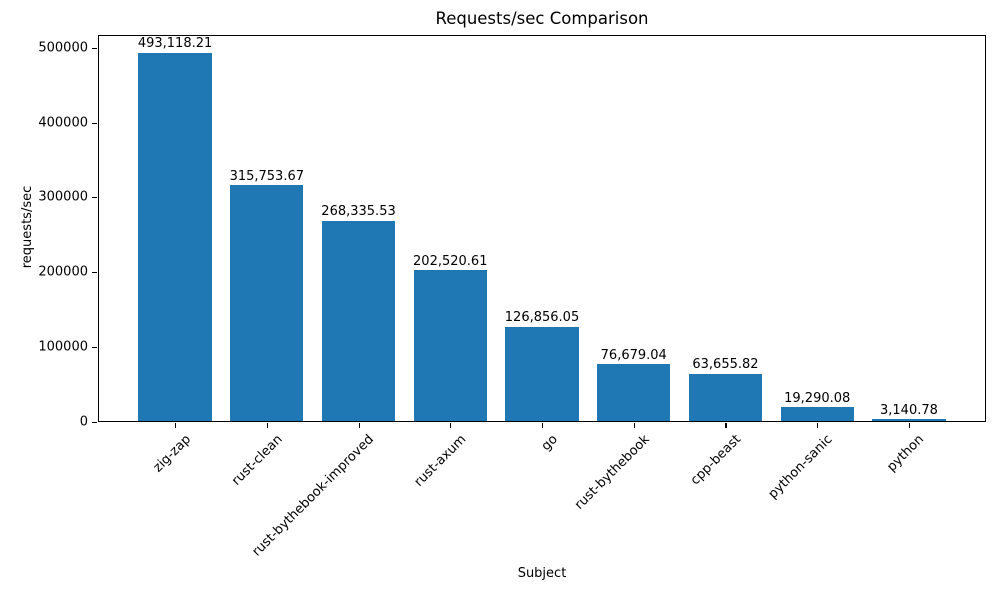 This screenshot has height=600, width=1000. What do you see at coordinates (542, 374) in the screenshot?
I see `bar-go` at bounding box center [542, 374].